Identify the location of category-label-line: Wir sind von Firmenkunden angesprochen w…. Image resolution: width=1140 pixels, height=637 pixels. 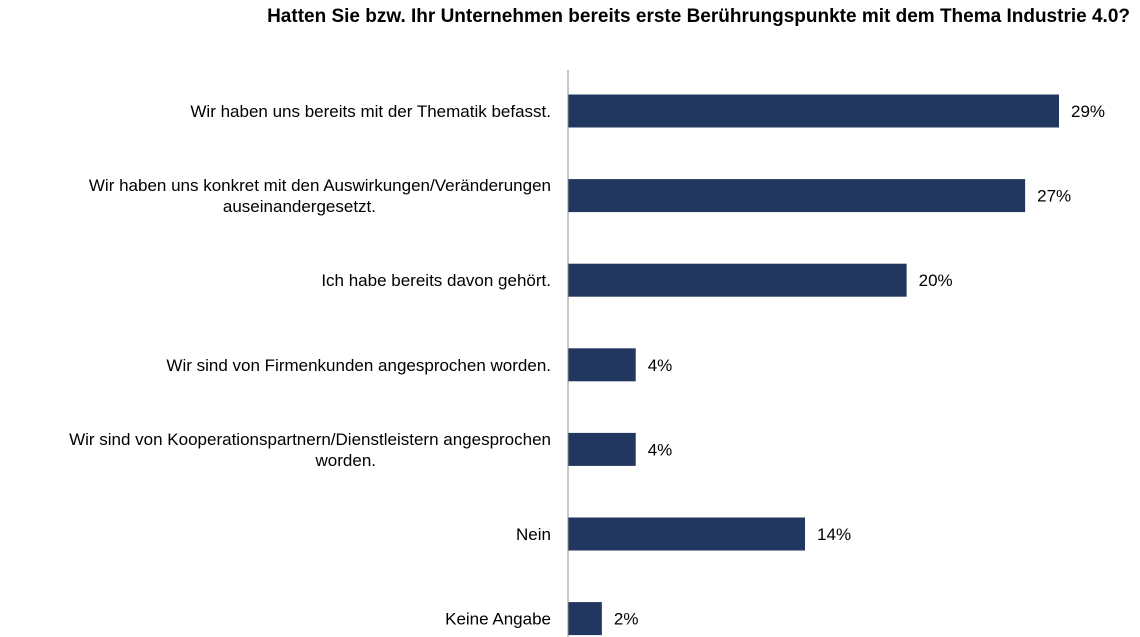
(358, 365).